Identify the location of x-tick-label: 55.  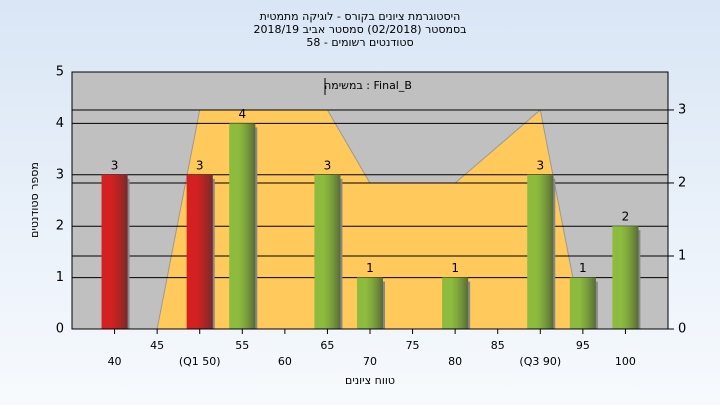
(242, 345).